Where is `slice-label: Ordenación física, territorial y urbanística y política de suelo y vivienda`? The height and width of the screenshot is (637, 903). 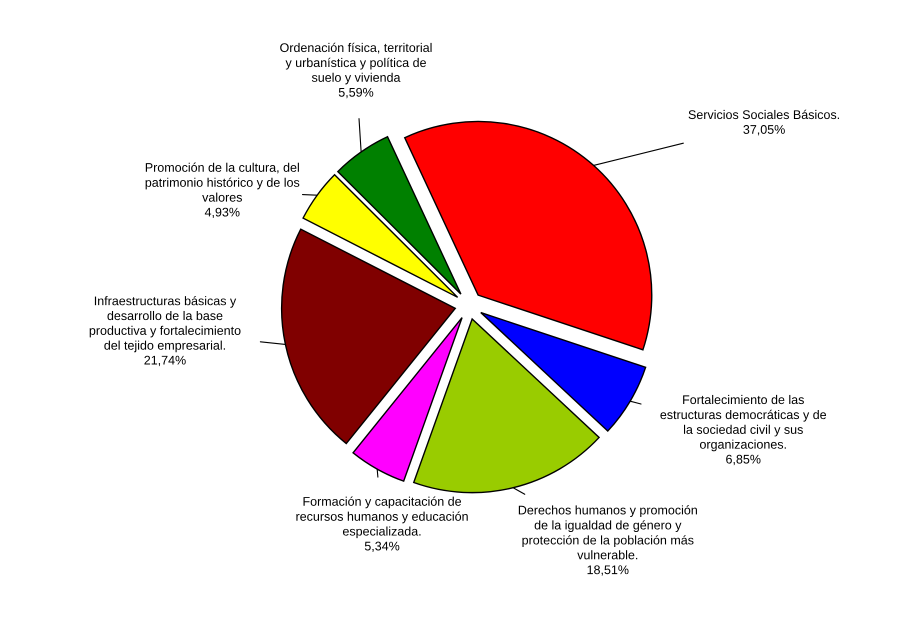
slice-label: Ordenación física, territorial y urbanística y política de suelo y vivienda is located at coordinates (356, 63).